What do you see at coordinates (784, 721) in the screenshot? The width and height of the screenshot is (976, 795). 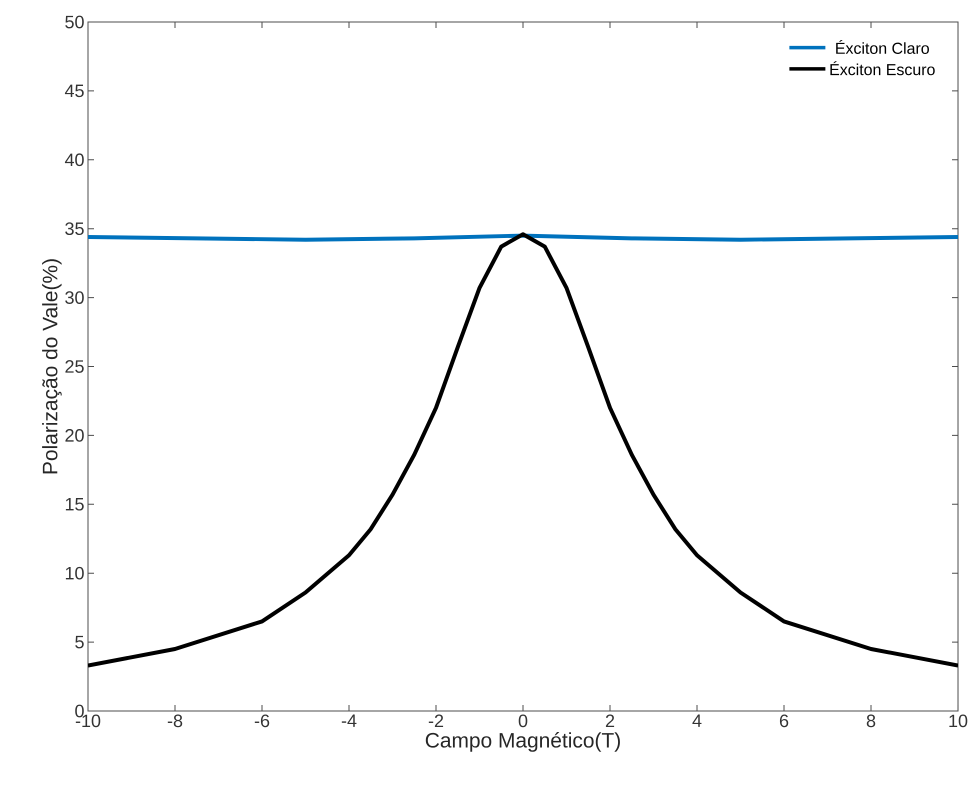 I see `x-tick-label: 6` at bounding box center [784, 721].